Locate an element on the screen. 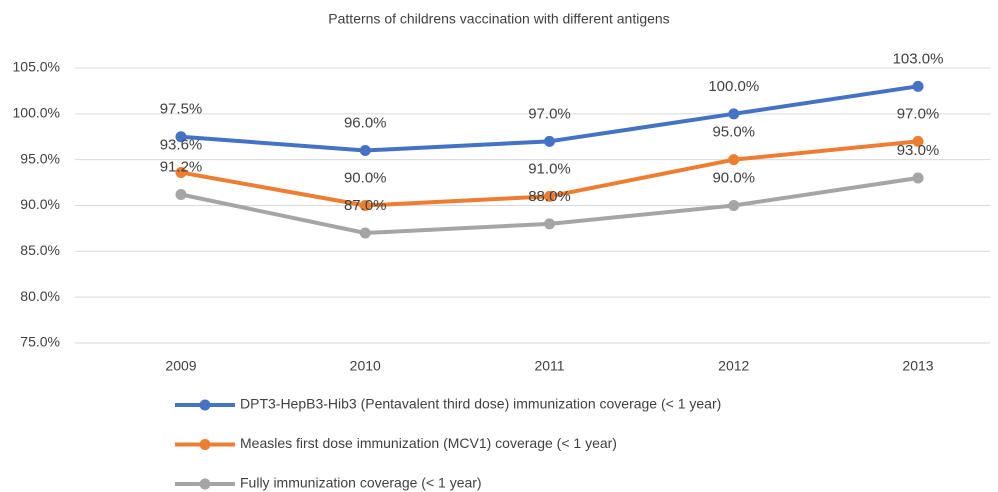  data-label: 100.0% is located at coordinates (733, 86).